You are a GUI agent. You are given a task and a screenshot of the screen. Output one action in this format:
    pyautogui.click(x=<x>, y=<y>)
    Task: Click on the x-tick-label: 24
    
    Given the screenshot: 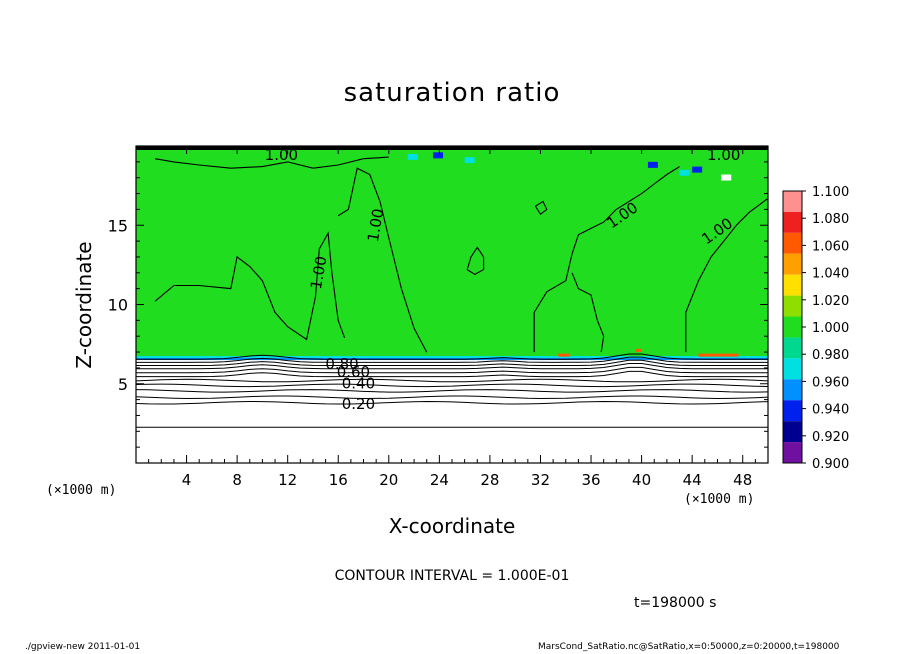 What is the action you would take?
    pyautogui.click(x=439, y=480)
    